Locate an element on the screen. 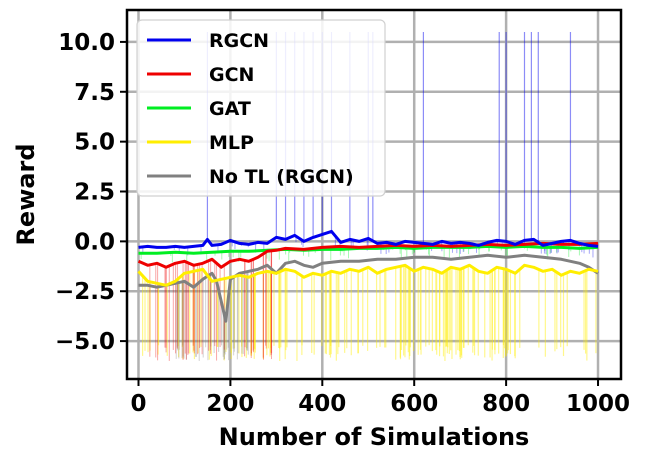  x-tick-label-4: 800 is located at coordinates (506, 404).